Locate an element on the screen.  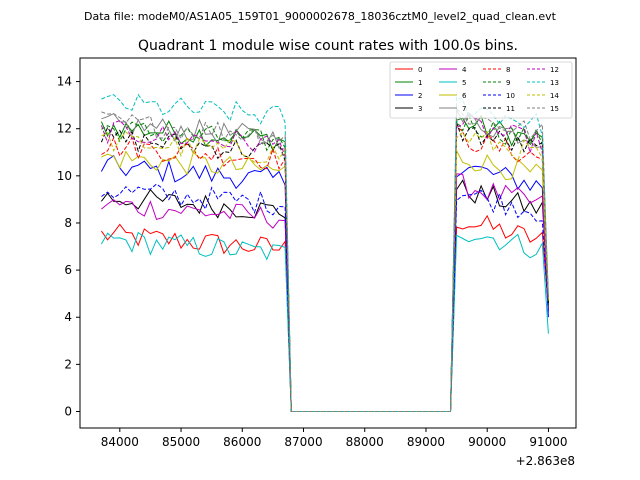
y-tick-label: 6 is located at coordinates (68, 270).